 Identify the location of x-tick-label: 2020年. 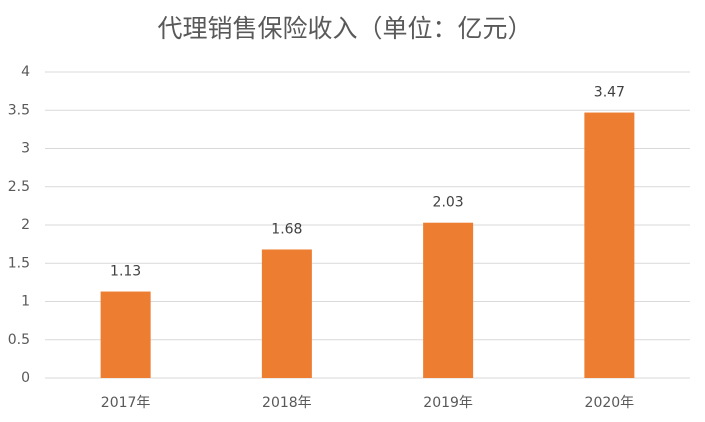
(610, 403).